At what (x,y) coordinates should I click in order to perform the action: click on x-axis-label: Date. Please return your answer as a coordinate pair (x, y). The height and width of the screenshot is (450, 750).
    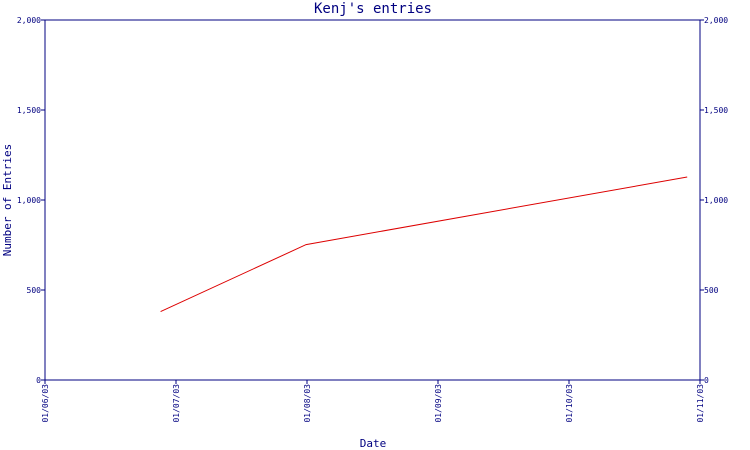
    Looking at the image, I should click on (373, 443).